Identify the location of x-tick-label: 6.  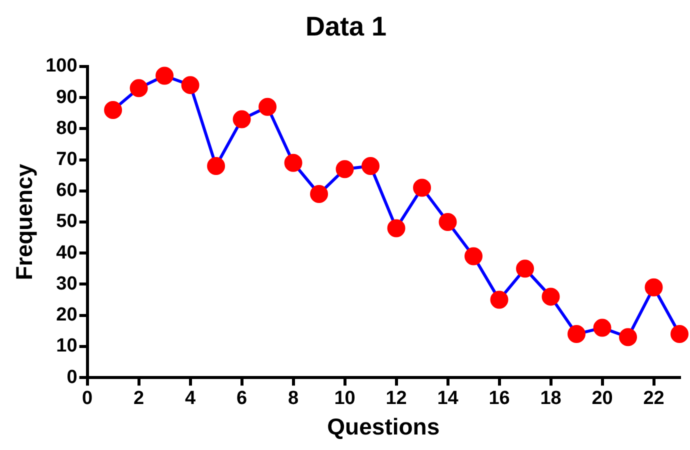
(242, 399).